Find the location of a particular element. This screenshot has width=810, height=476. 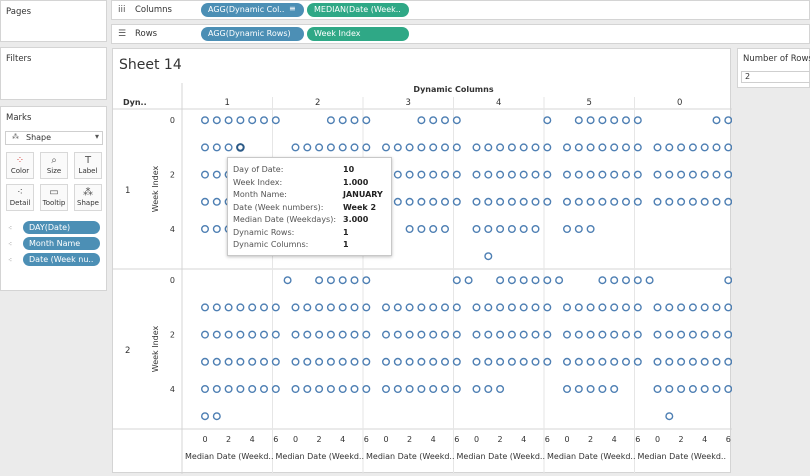

detail-label: Detail is located at coordinates (20, 203).